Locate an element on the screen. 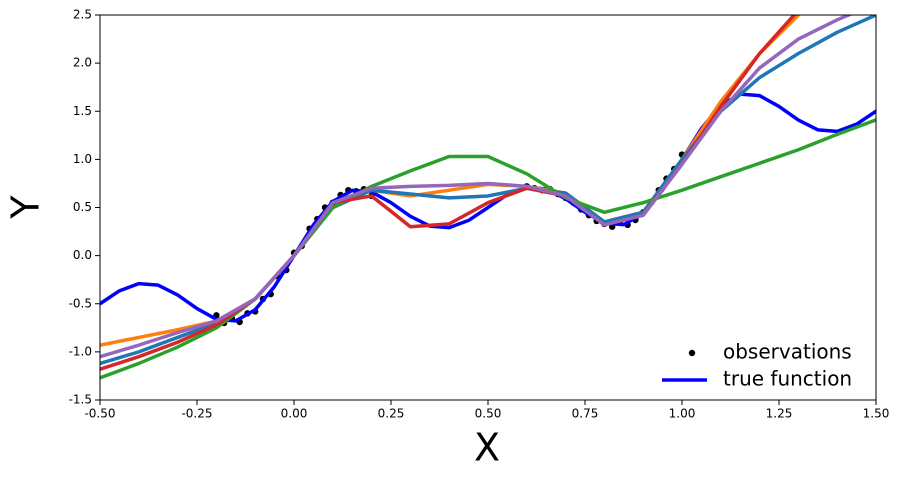 The height and width of the screenshot is (481, 901). y-tick-label: -1.5 is located at coordinates (80, 400).